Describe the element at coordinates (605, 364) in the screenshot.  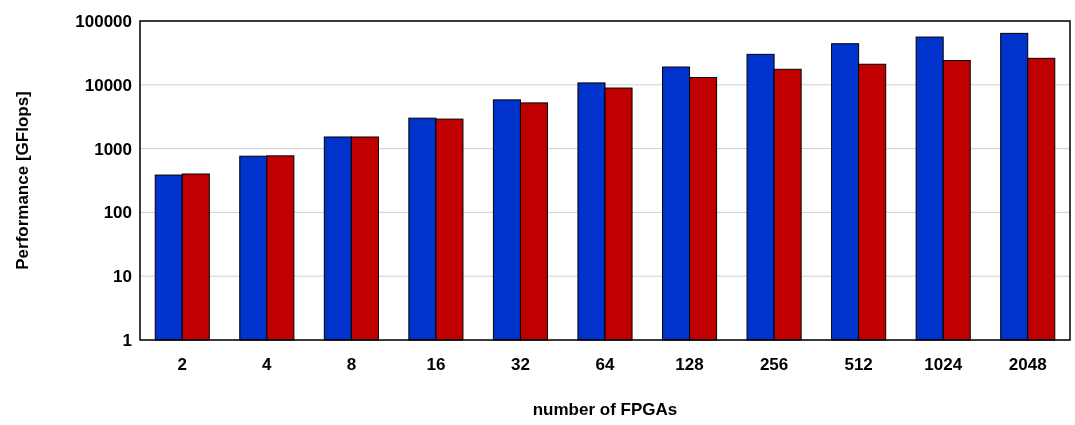
I see `x-tick-label: 64` at that location.